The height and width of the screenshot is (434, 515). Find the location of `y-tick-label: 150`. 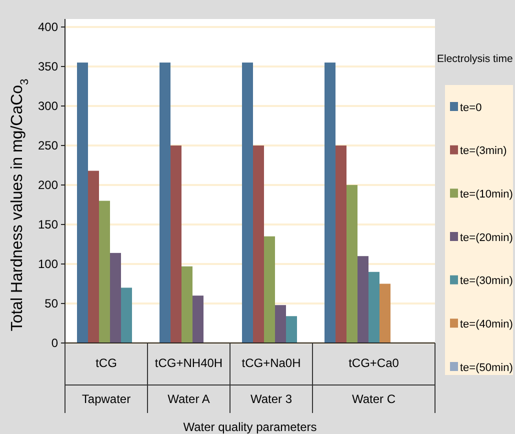

y-tick-label: 150 is located at coordinates (48, 225).